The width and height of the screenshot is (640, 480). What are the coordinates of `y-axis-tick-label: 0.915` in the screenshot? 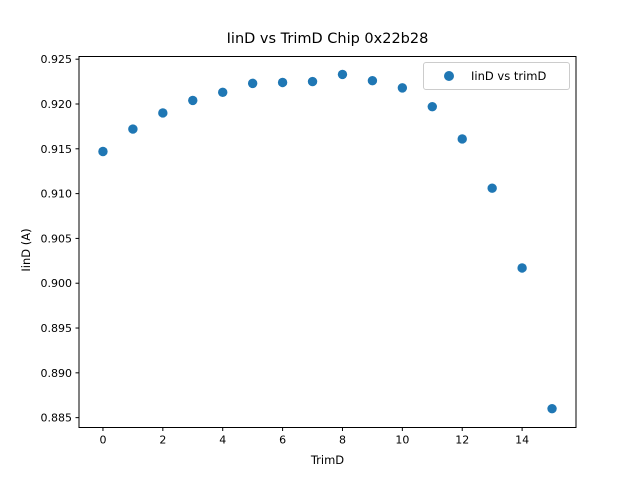 It's located at (57, 149).